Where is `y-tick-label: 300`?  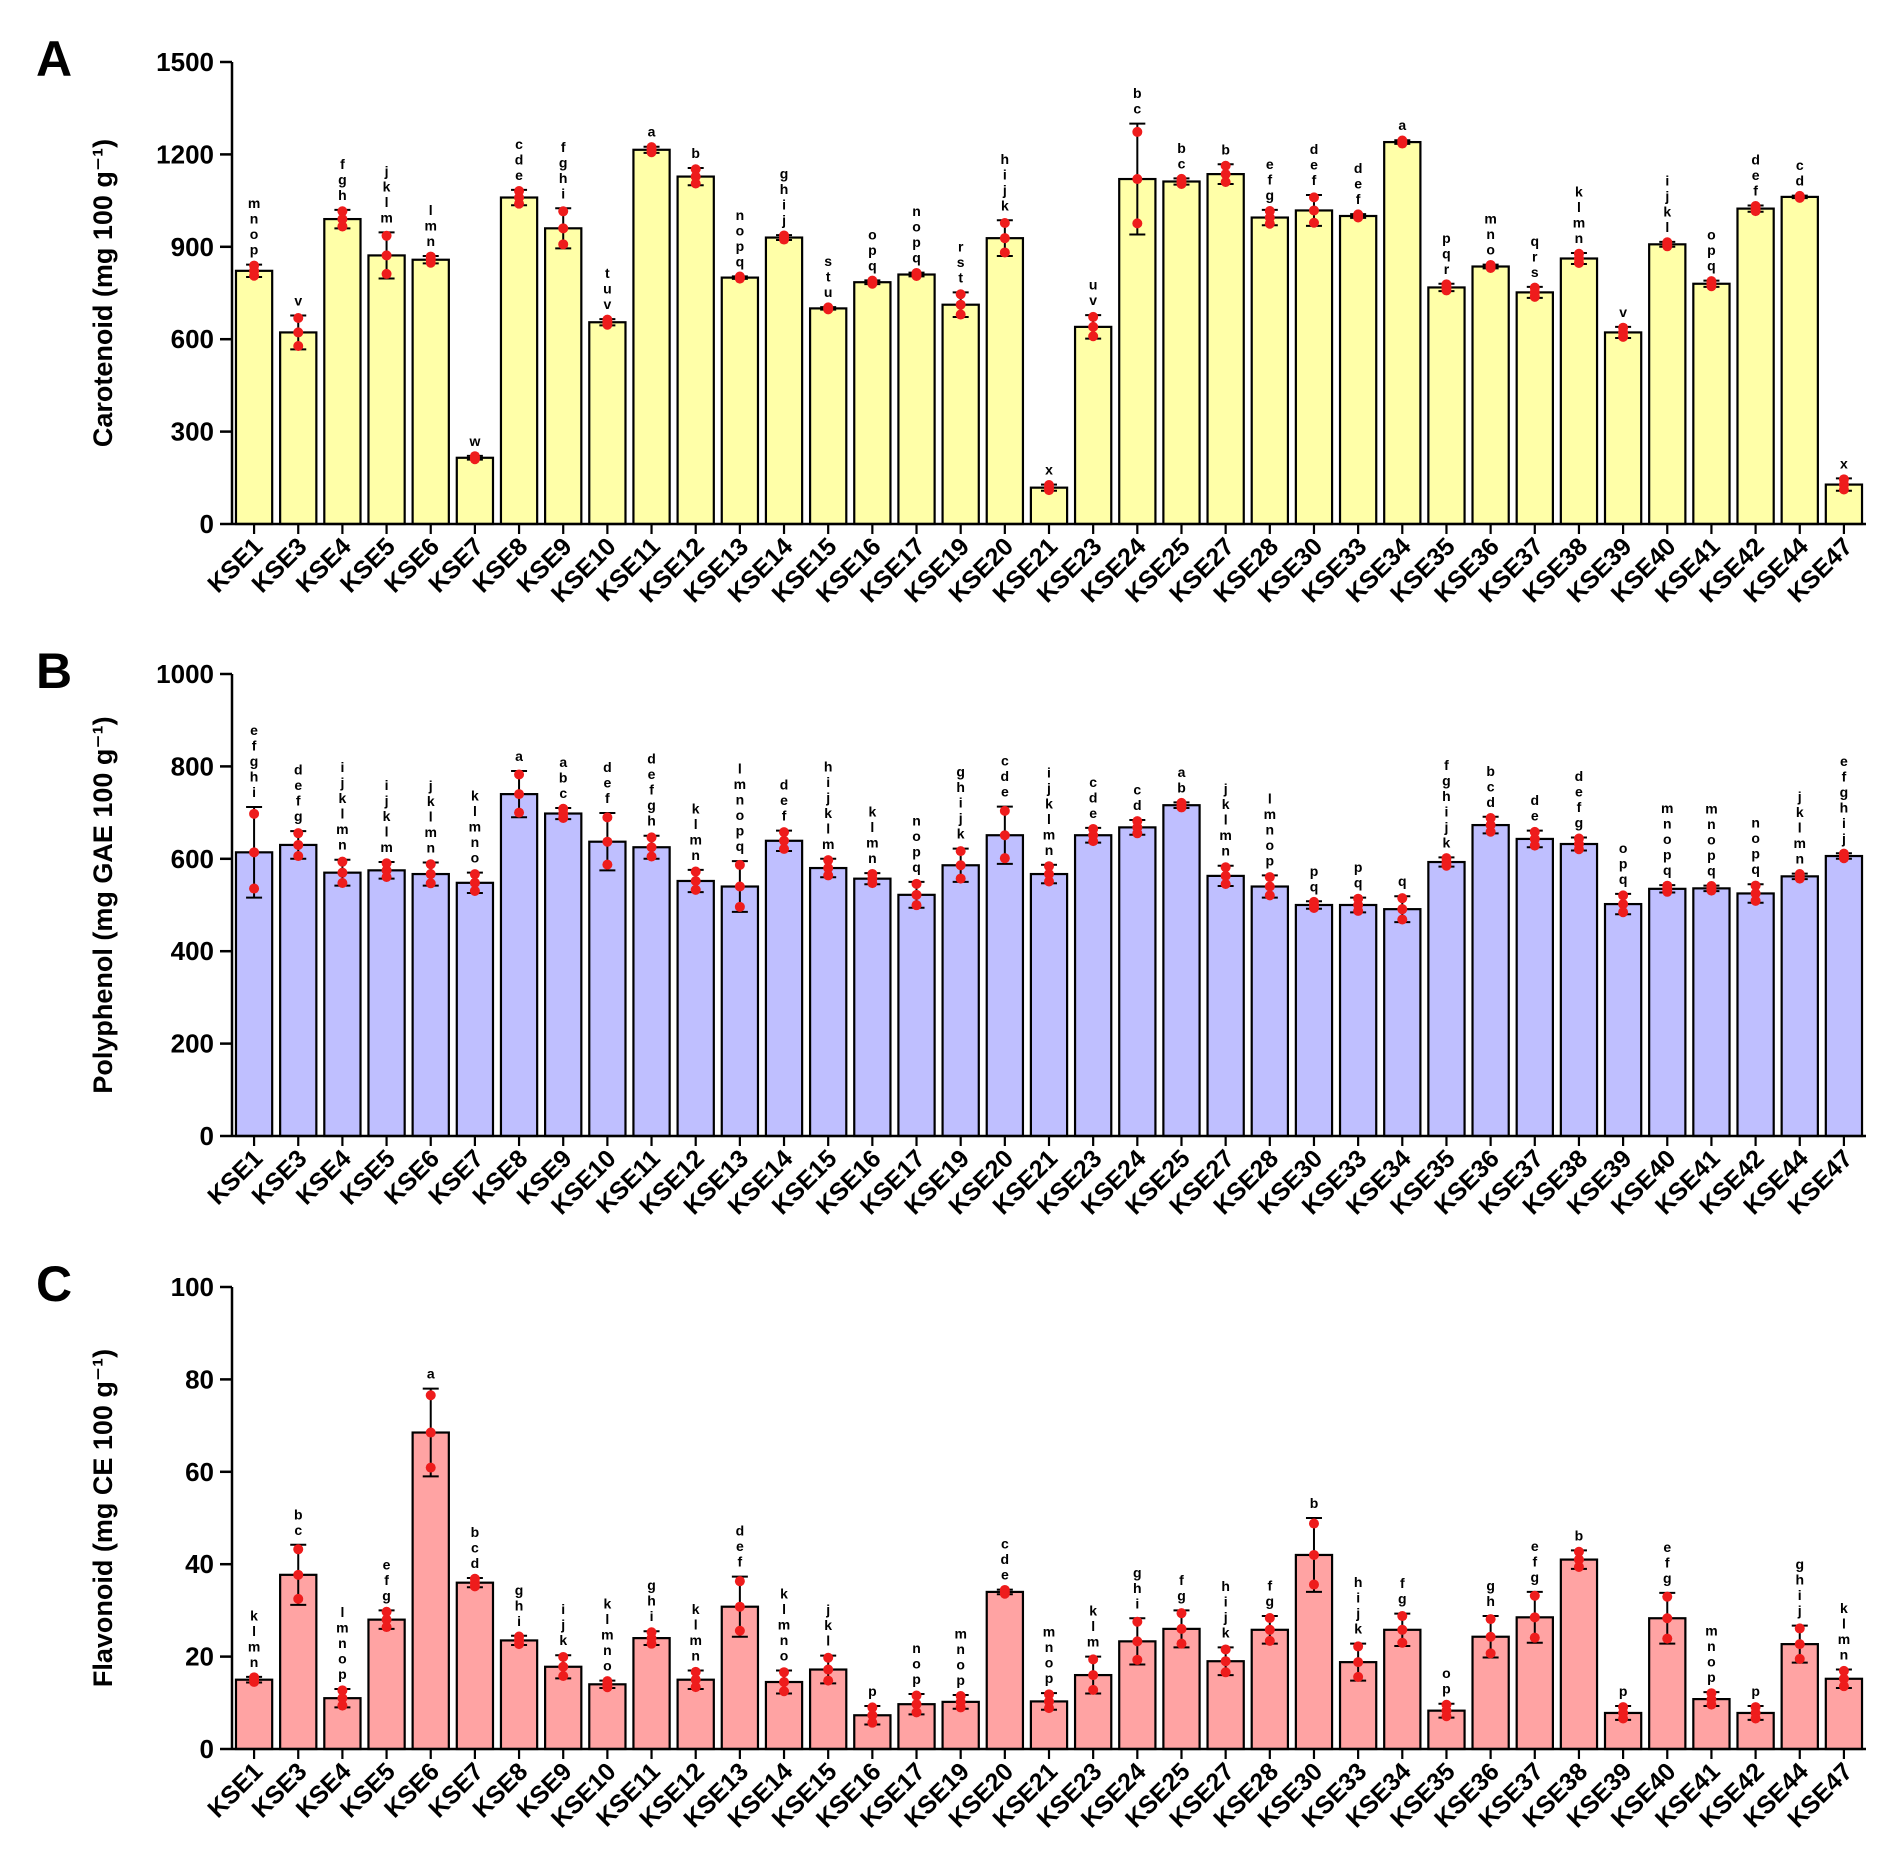
y-tick-label: 300 is located at coordinates (192, 432).